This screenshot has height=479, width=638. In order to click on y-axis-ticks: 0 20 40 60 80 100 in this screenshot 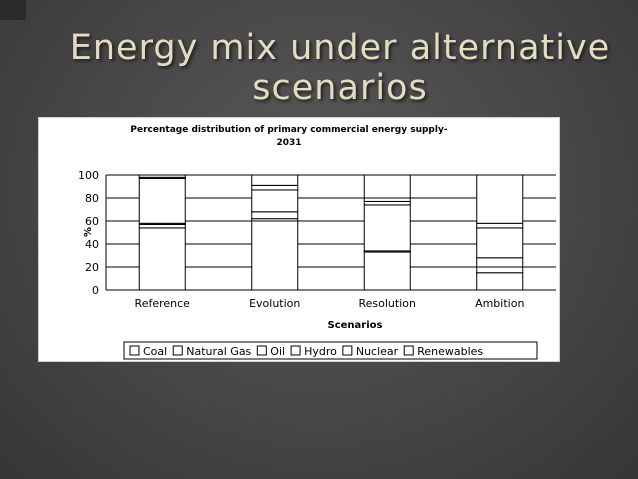, I will do `click(88, 233)`.